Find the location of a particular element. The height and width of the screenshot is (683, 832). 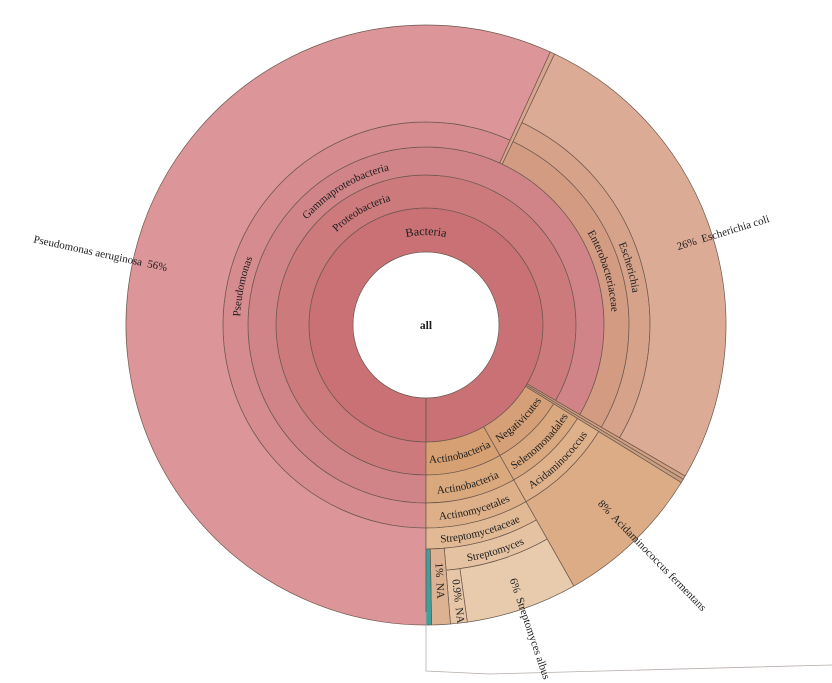

center-circle is located at coordinates (426, 325).